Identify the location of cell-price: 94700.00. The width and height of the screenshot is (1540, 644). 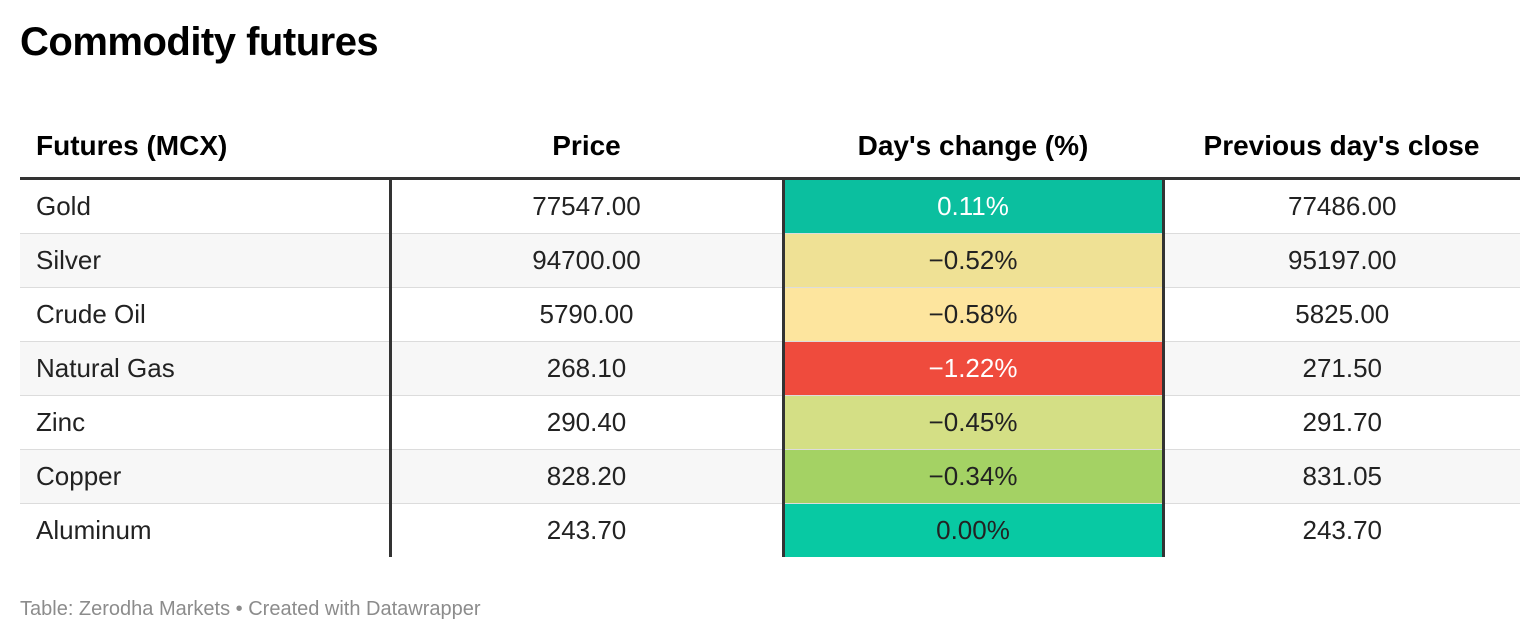
(587, 260).